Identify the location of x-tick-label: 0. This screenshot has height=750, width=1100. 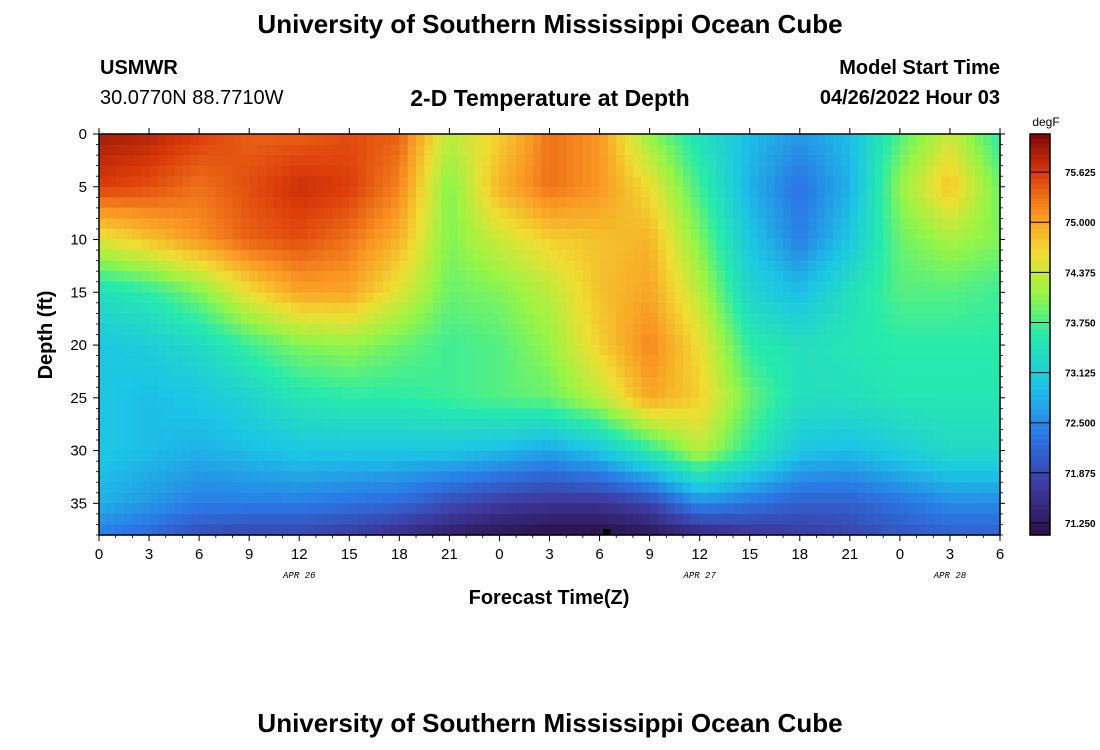
(99, 554).